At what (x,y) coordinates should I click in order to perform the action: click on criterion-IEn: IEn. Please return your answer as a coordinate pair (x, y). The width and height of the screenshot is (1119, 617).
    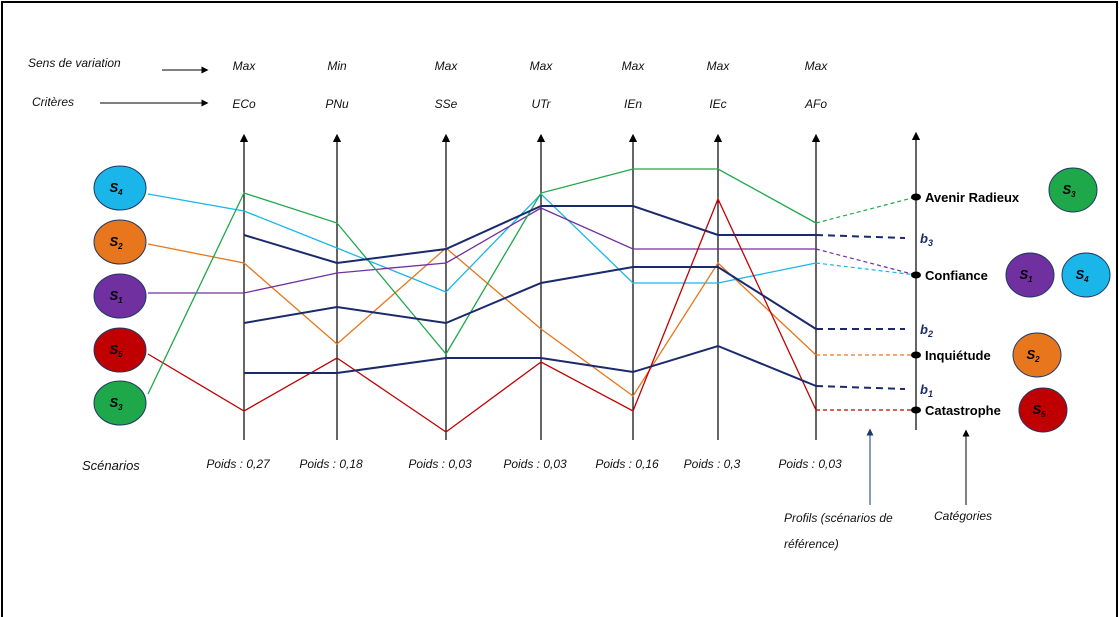
    Looking at the image, I should click on (633, 104).